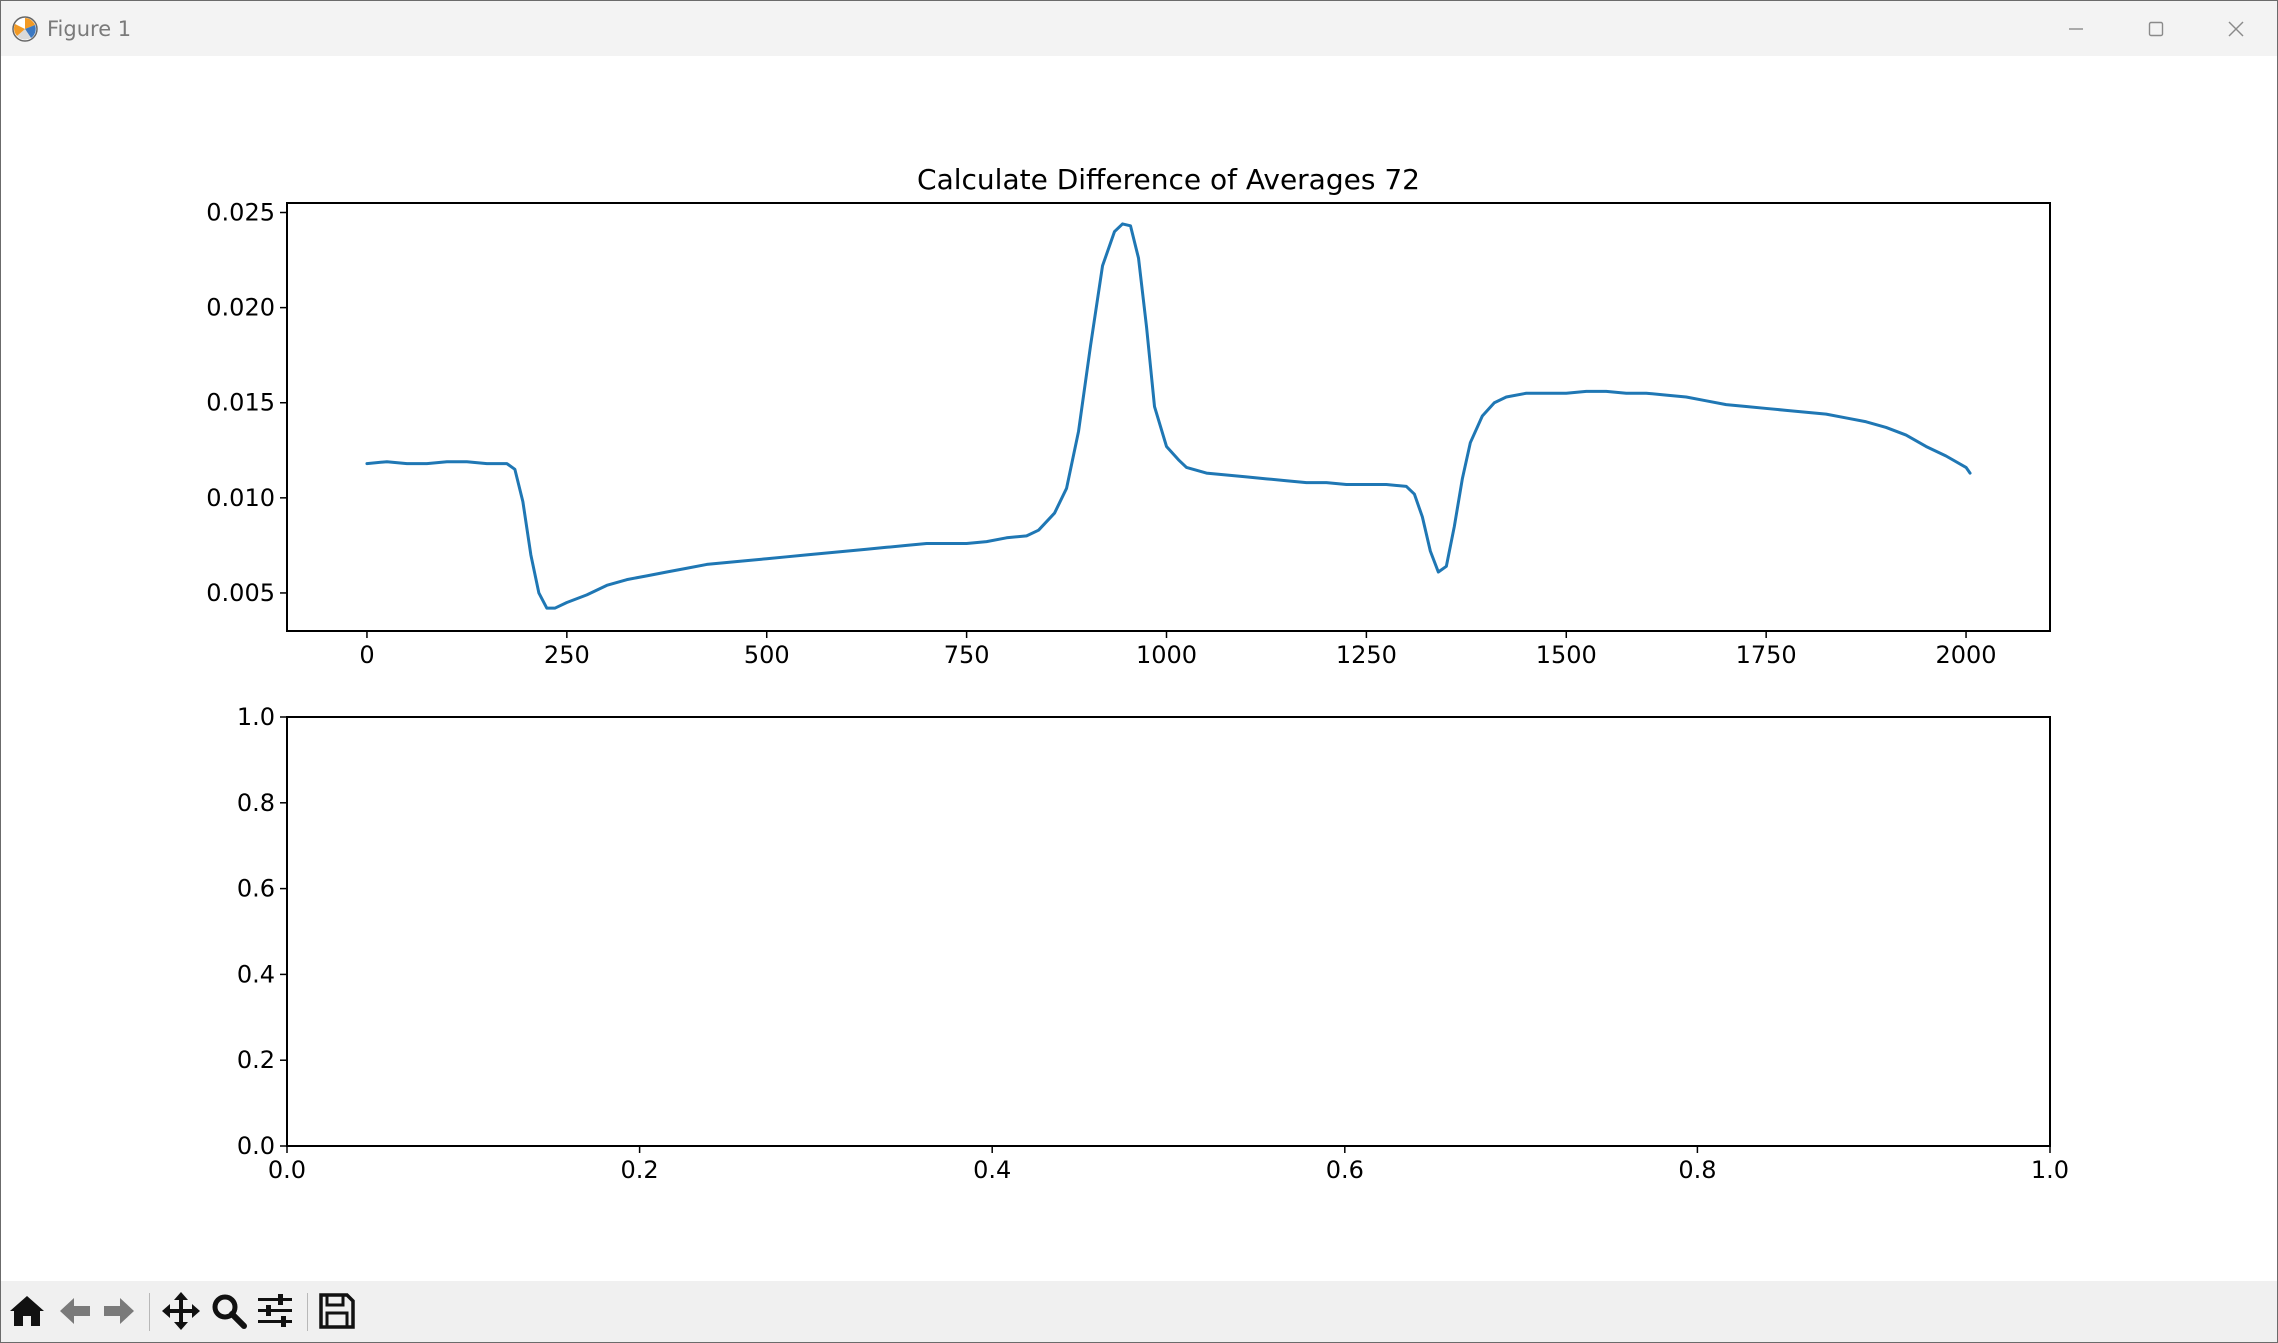 Image resolution: width=2278 pixels, height=1343 pixels. Describe the element at coordinates (240, 593) in the screenshot. I see `y-tick-label: 0.005` at that location.